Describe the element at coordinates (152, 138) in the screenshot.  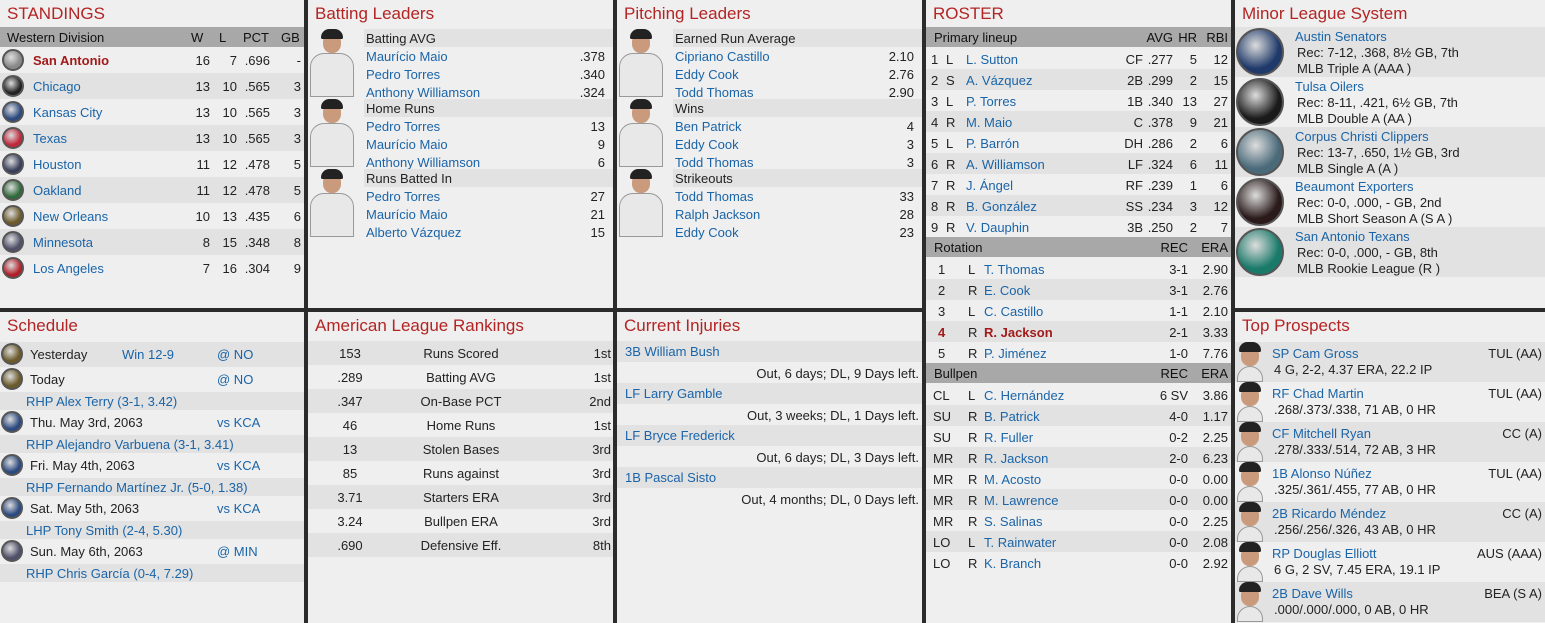
I see `standings-row: Texas 13 10 .565 3` at that location.